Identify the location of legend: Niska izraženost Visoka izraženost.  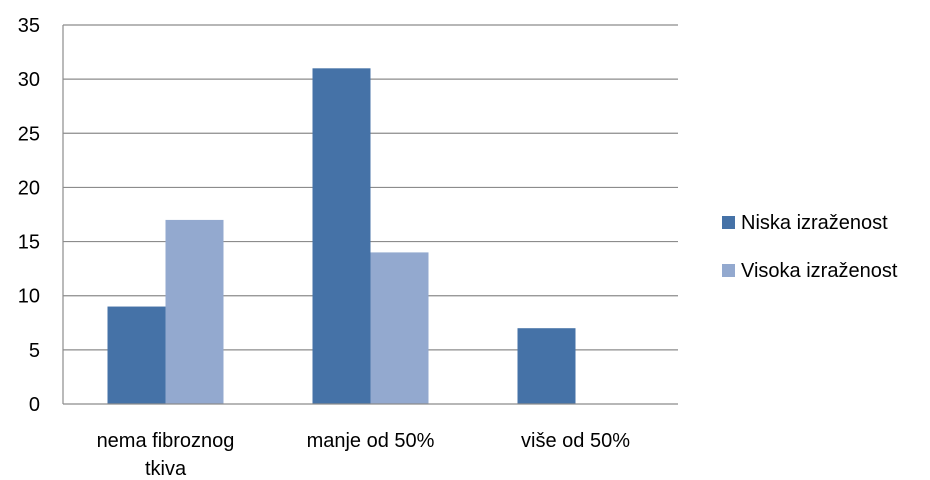
(810, 247).